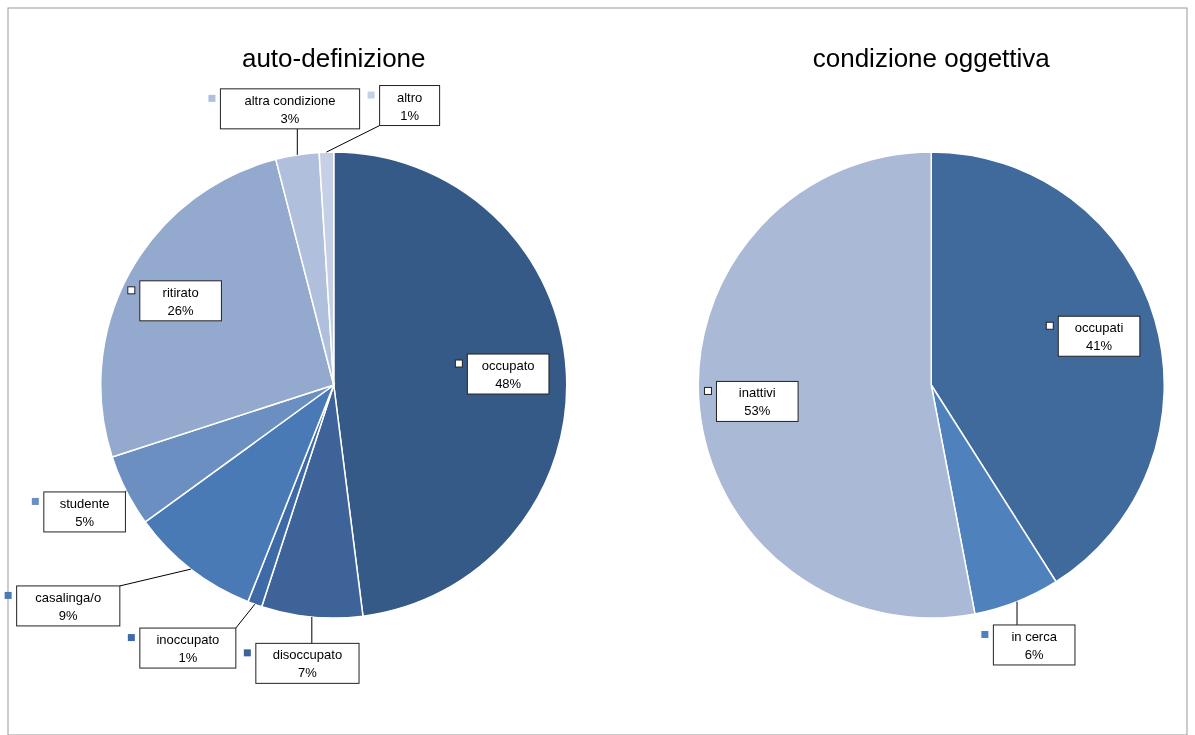 The image size is (1195, 735). What do you see at coordinates (409, 97) in the screenshot?
I see `legend-label: altro` at bounding box center [409, 97].